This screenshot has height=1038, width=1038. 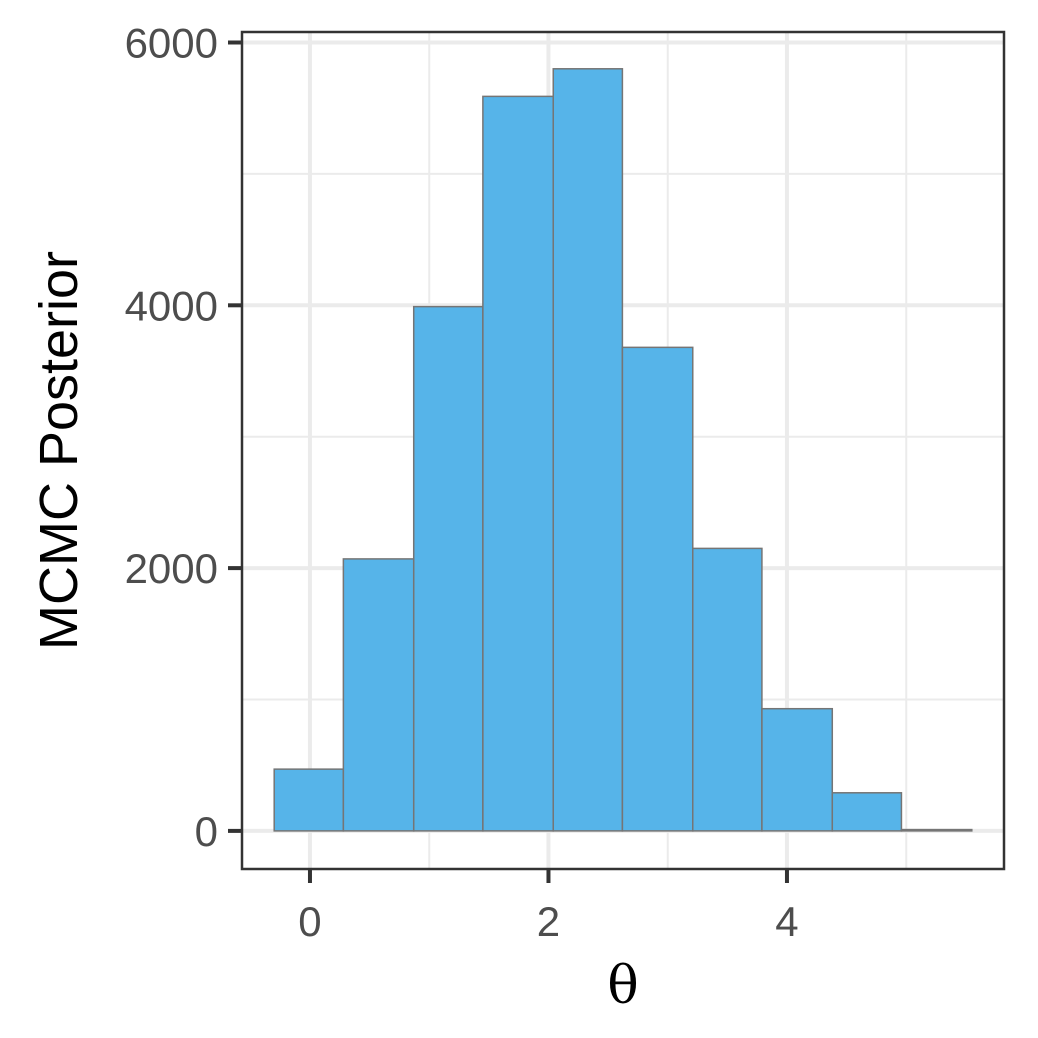 I want to click on x-tick-label: 2, so click(x=548, y=921).